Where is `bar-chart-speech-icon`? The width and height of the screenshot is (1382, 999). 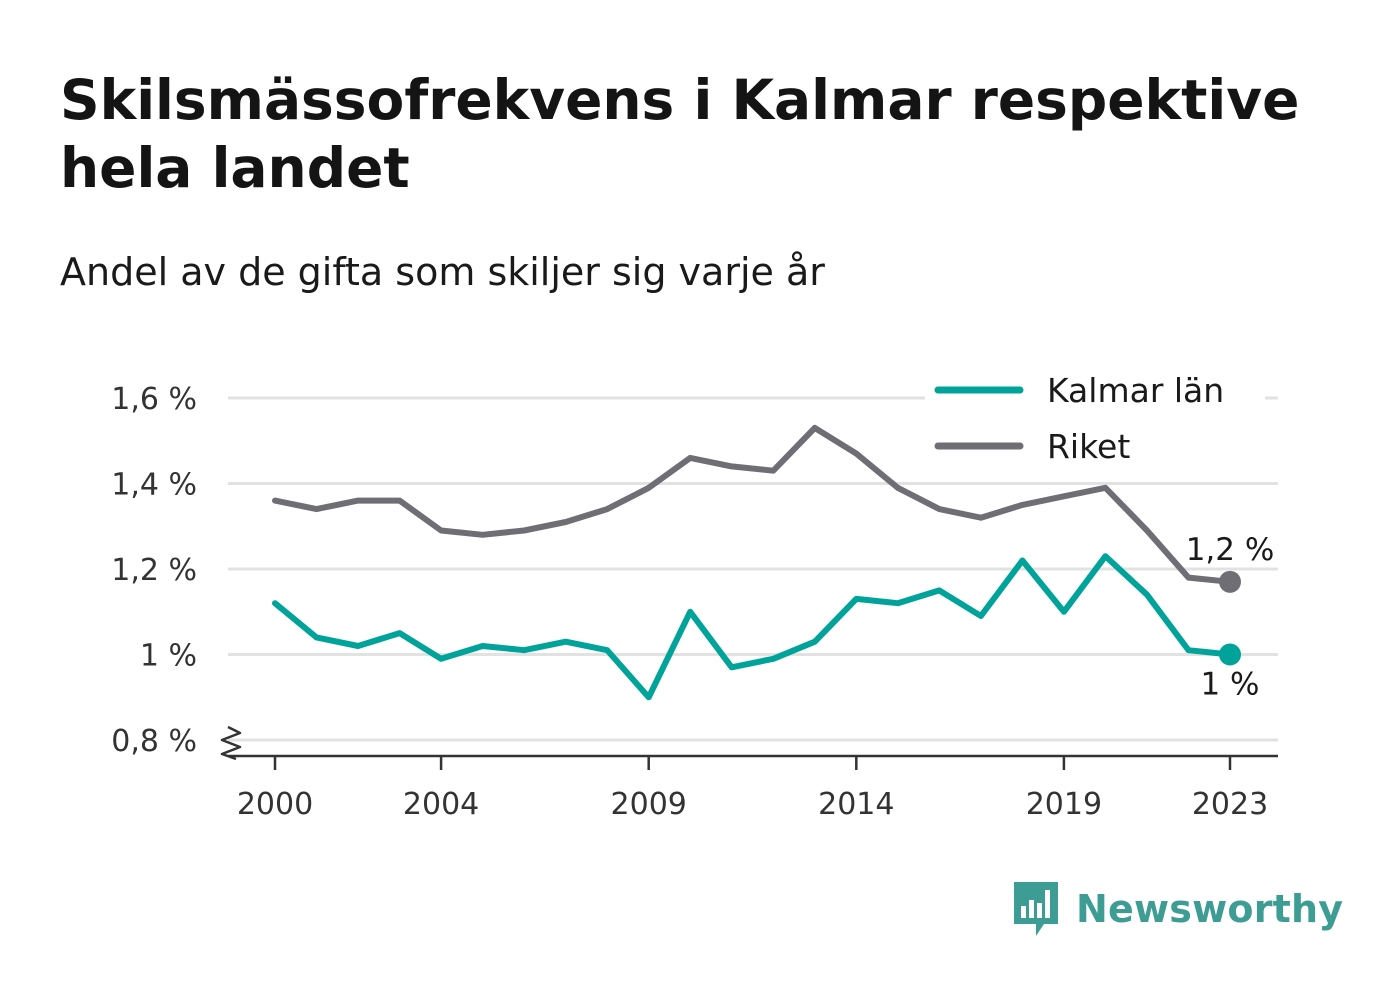 bar-chart-speech-icon is located at coordinates (1036, 909).